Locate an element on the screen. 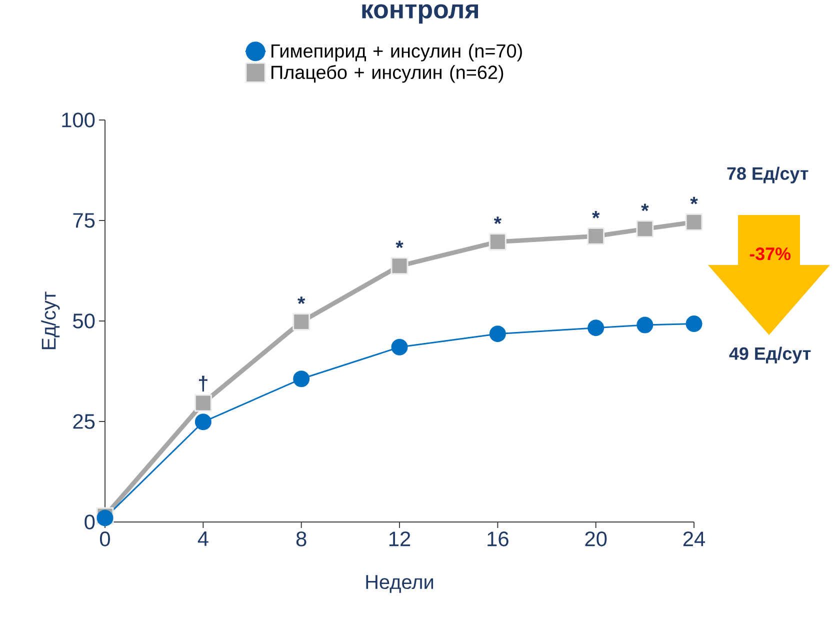 Image resolution: width=839 pixels, height=627 pixels. x-tick-label: 16 is located at coordinates (498, 539).